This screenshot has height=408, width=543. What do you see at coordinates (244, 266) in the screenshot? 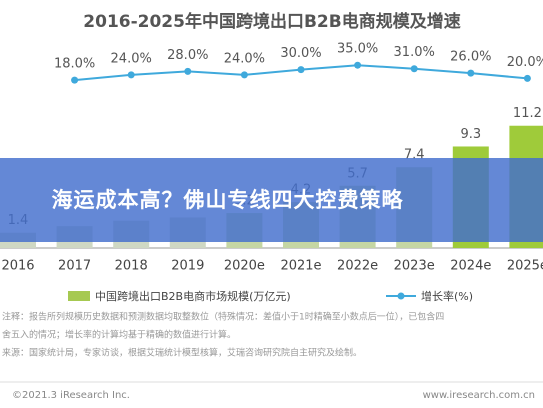
I see `x-tick-label: 2020e` at bounding box center [244, 266].